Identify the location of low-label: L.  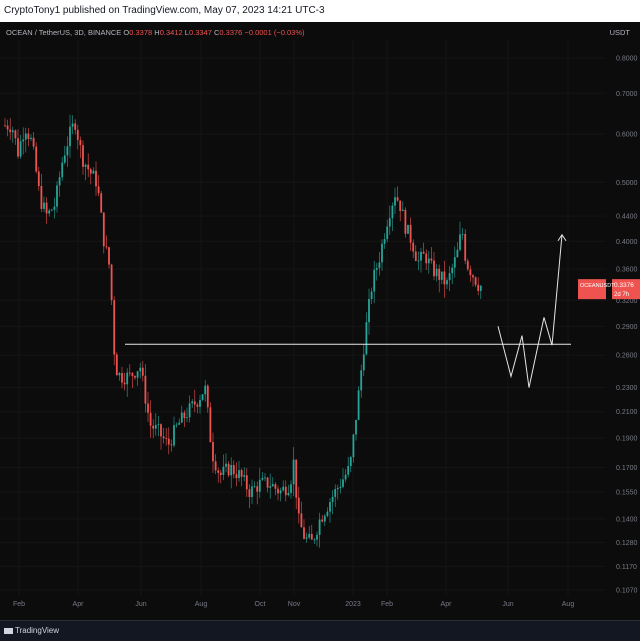
(186, 32).